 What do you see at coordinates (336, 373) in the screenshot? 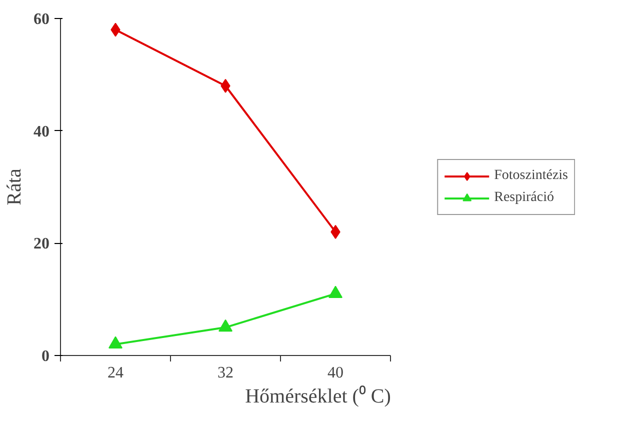
I see `x-tick-label: 40` at bounding box center [336, 373].